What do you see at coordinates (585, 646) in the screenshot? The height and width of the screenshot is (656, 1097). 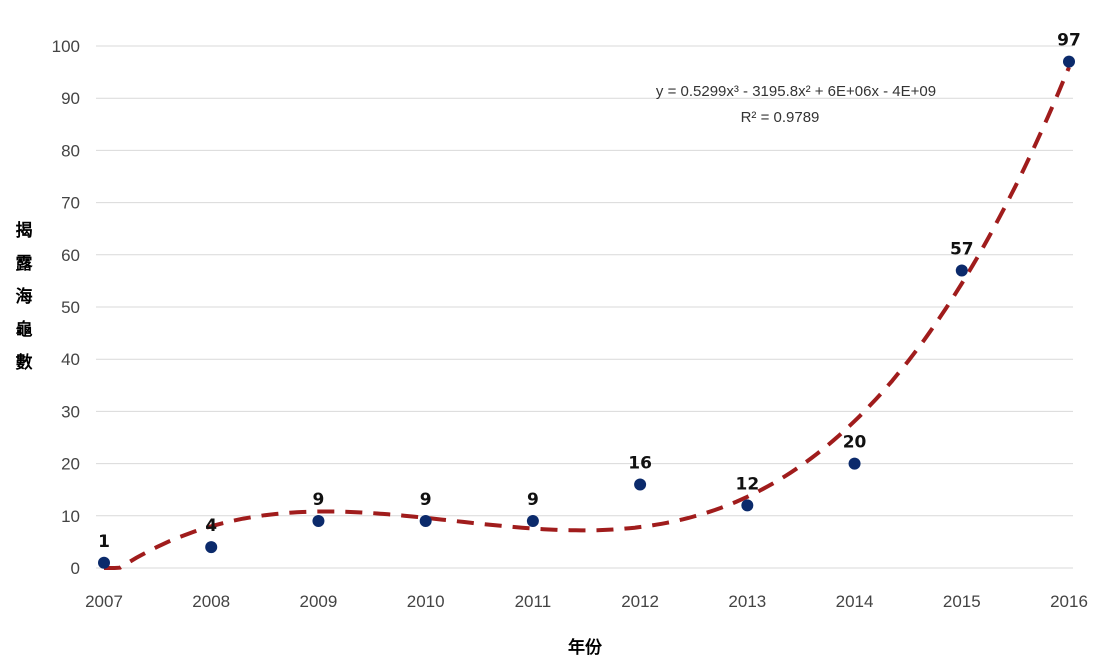 I see `x-axis-title: 年份` at bounding box center [585, 646].